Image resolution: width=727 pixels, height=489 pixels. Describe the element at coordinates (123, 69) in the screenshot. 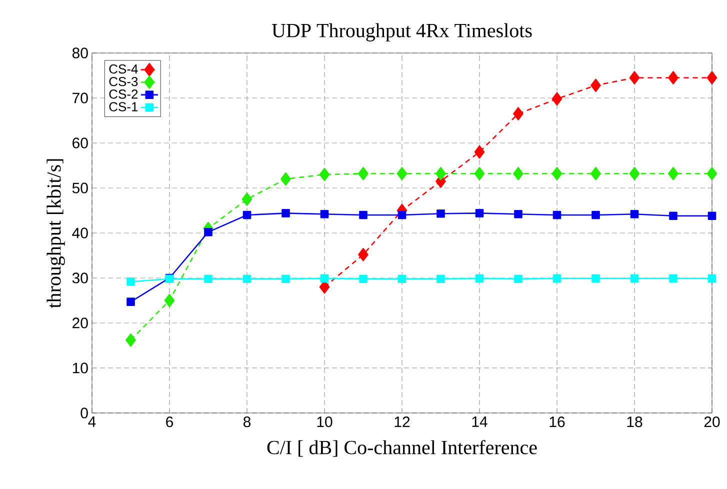

I see `legend-label: CS-4` at that location.